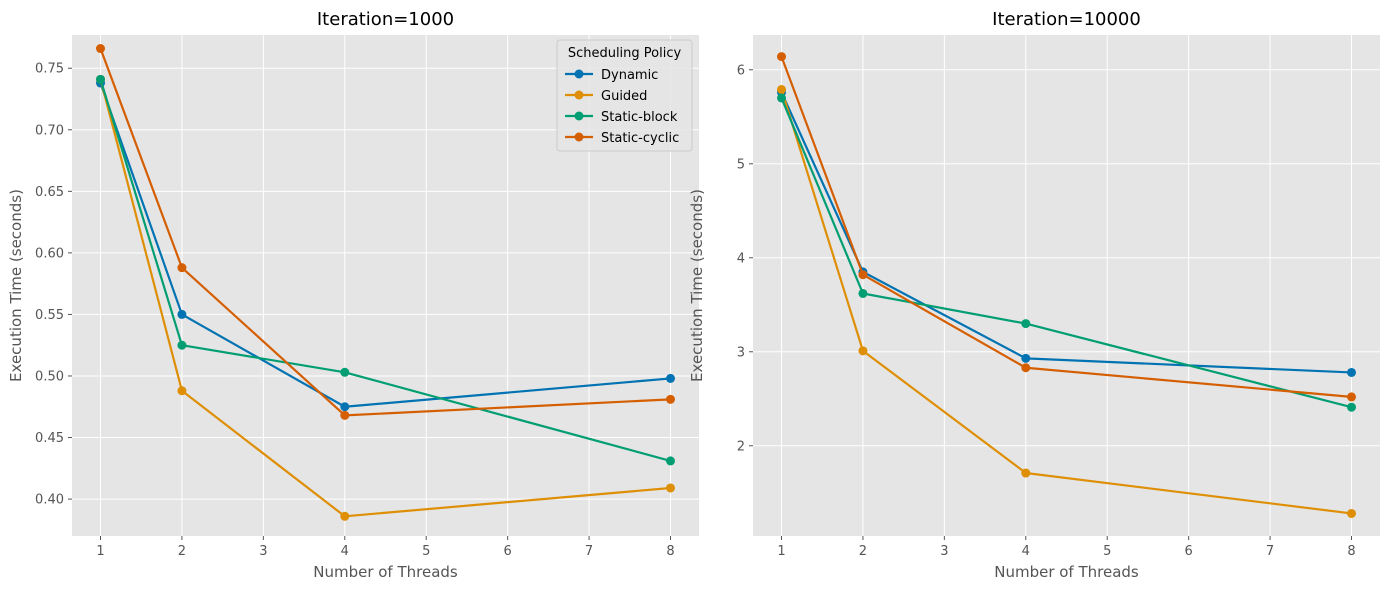  I want to click on y-tick-label: 5, so click(741, 164).